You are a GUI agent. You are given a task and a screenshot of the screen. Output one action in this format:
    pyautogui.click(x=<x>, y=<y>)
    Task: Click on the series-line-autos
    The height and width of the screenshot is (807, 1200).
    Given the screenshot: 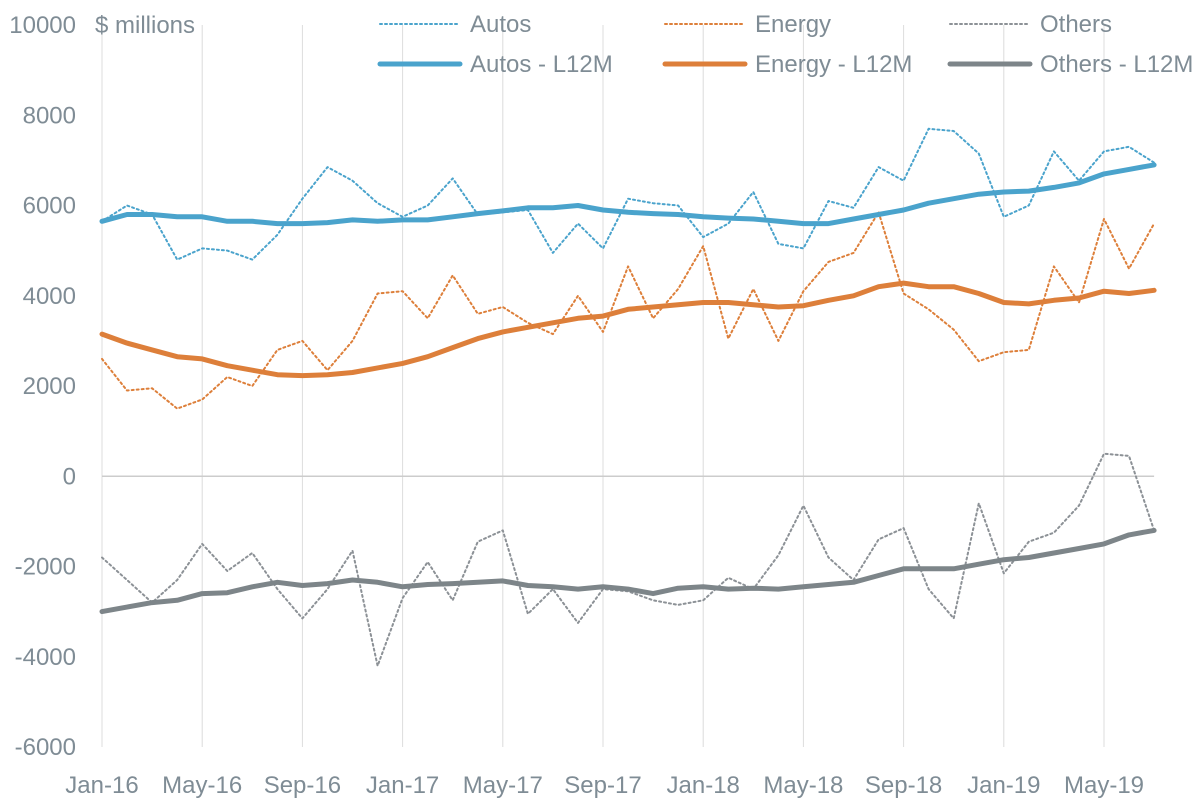 What is the action you would take?
    pyautogui.click(x=628, y=194)
    